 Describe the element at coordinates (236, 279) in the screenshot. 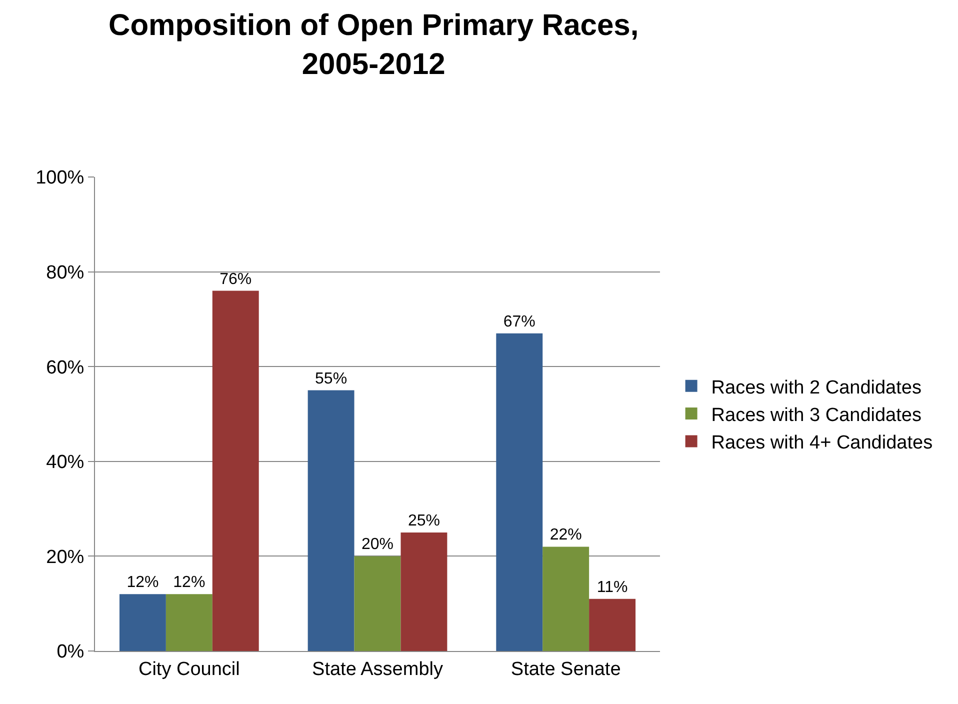

I see `data-label: 76%` at that location.